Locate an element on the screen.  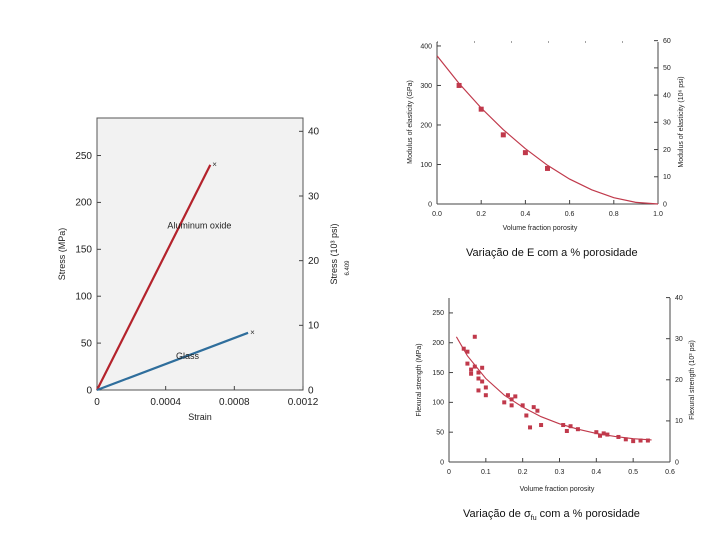
caption-subscript: fu is located at coordinates (533, 519).